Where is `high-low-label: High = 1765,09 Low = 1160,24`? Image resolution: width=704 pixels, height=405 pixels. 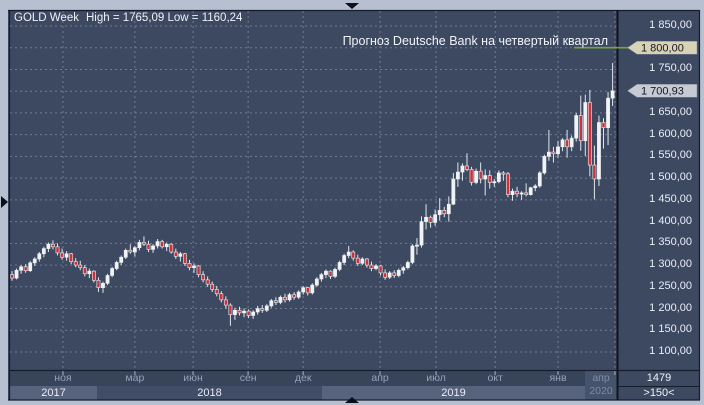 high-low-label: High = 1765,09 Low = 1160,24 is located at coordinates (164, 18).